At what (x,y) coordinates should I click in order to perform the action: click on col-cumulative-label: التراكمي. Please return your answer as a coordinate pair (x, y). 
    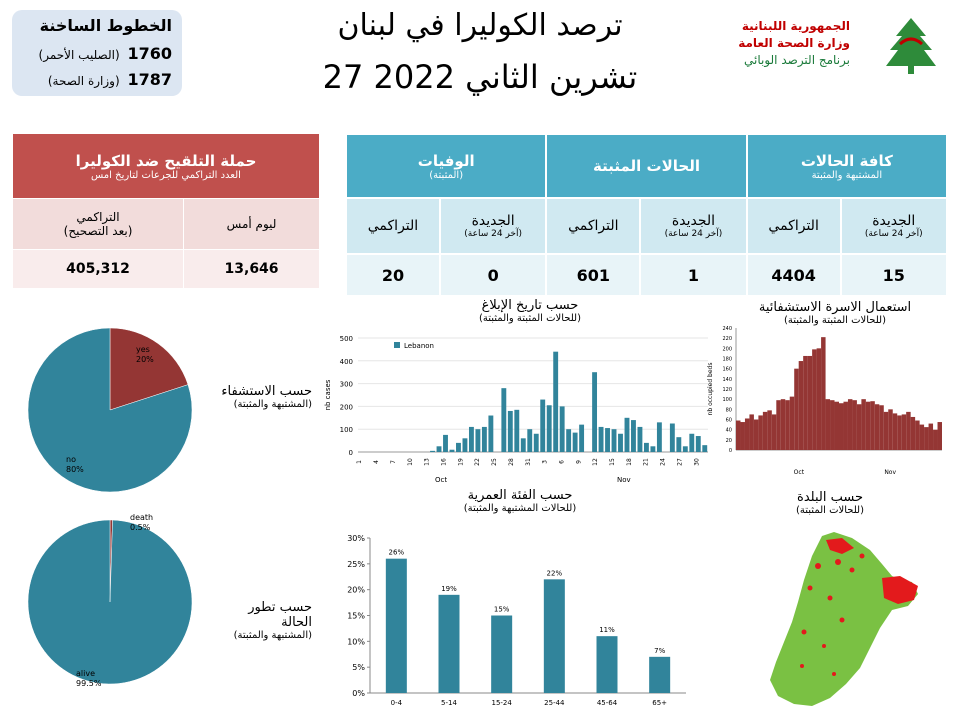
    Looking at the image, I should click on (98, 217).